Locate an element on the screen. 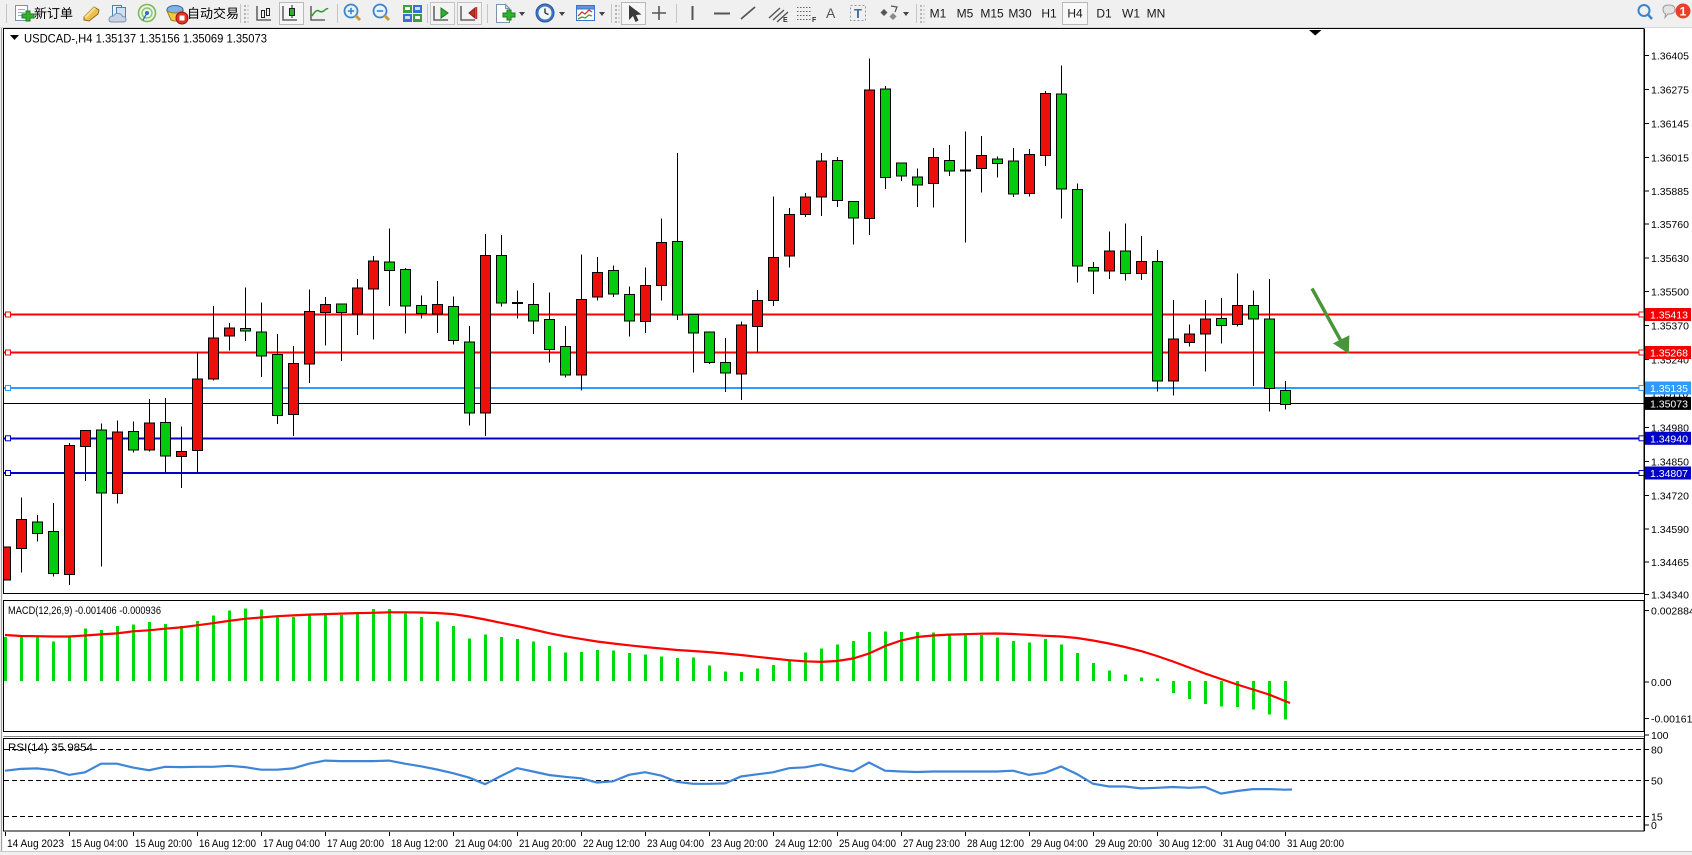 This screenshot has width=1692, height=855. svg-text: 1.35413 is located at coordinates (1669, 316).